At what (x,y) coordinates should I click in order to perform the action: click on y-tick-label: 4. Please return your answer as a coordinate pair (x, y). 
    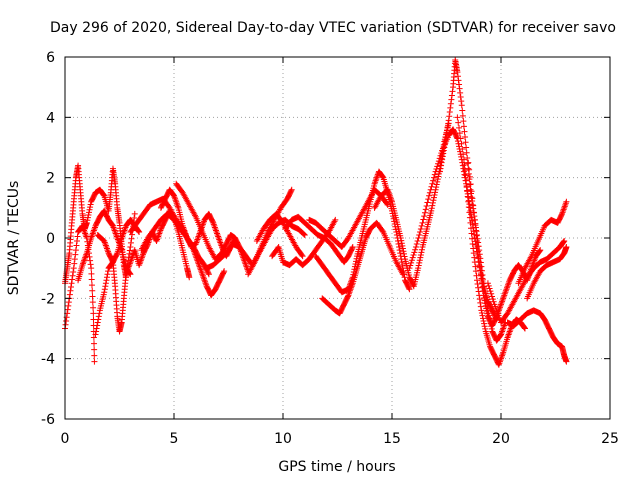
    Looking at the image, I should click on (50, 118).